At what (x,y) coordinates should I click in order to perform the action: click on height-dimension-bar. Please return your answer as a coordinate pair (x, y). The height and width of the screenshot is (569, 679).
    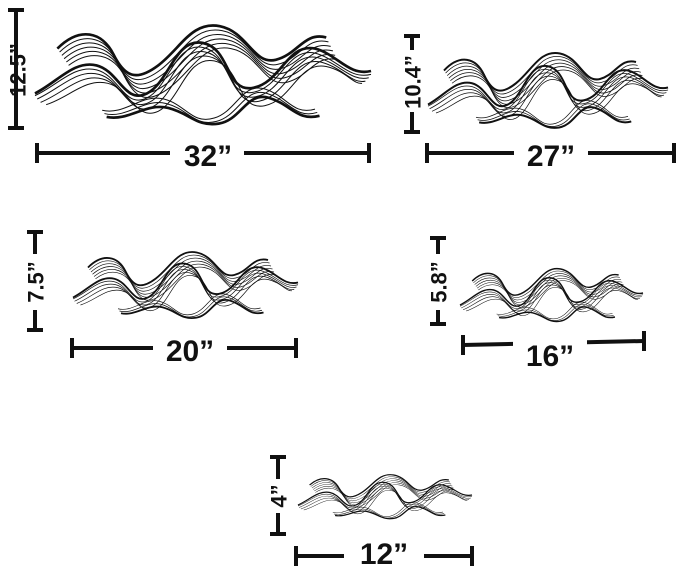
    Looking at the image, I should click on (16, 69).